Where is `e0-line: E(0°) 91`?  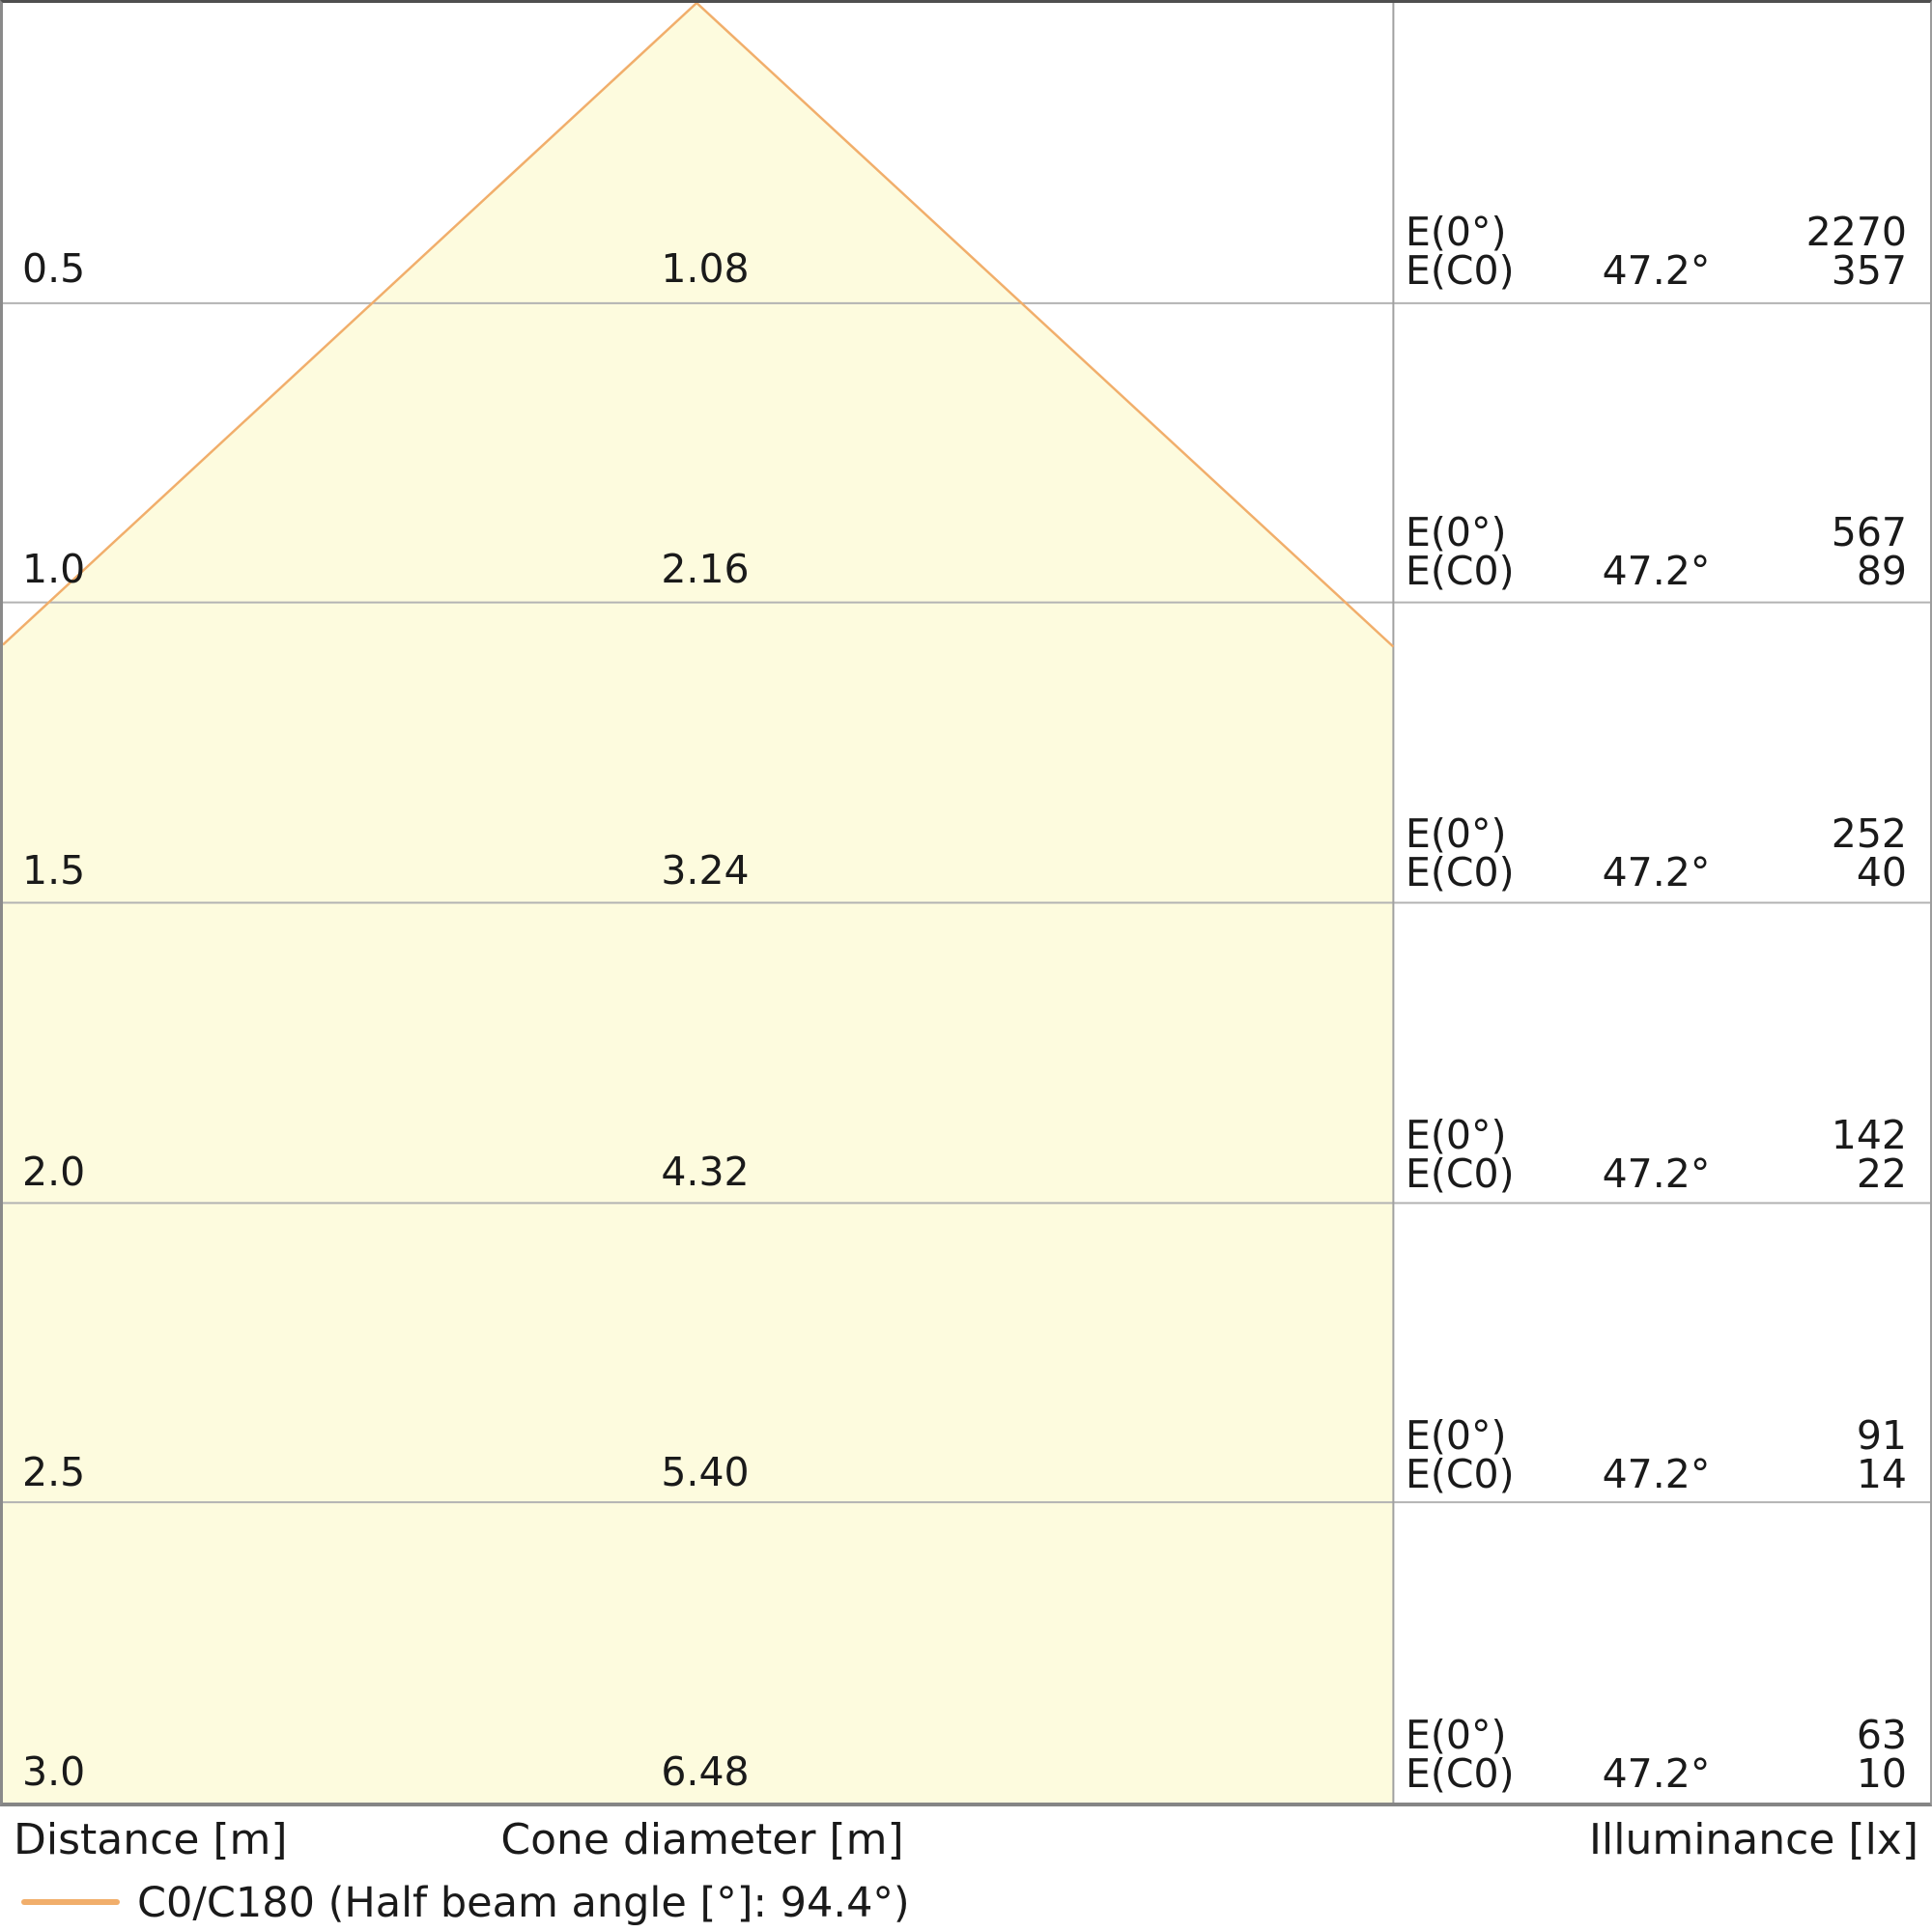 e0-line: E(0°) 91 is located at coordinates (1656, 1435).